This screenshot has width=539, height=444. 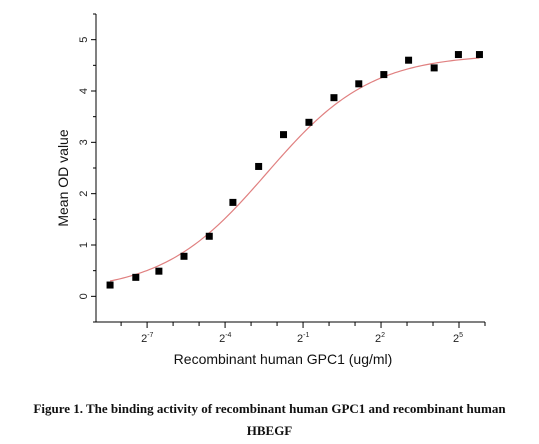 I want to click on caption-line-2: HBEGF, so click(x=269, y=430).